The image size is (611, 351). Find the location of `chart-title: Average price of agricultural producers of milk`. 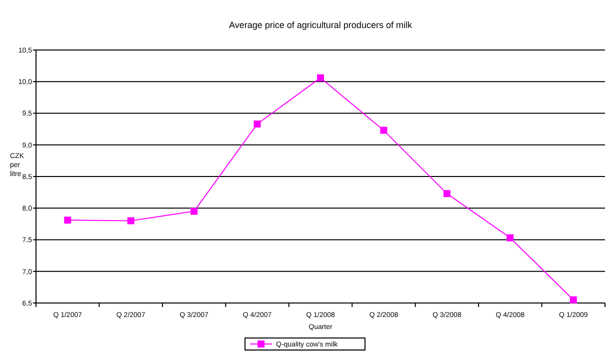

chart-title: Average price of agricultural producers of milk is located at coordinates (320, 25).